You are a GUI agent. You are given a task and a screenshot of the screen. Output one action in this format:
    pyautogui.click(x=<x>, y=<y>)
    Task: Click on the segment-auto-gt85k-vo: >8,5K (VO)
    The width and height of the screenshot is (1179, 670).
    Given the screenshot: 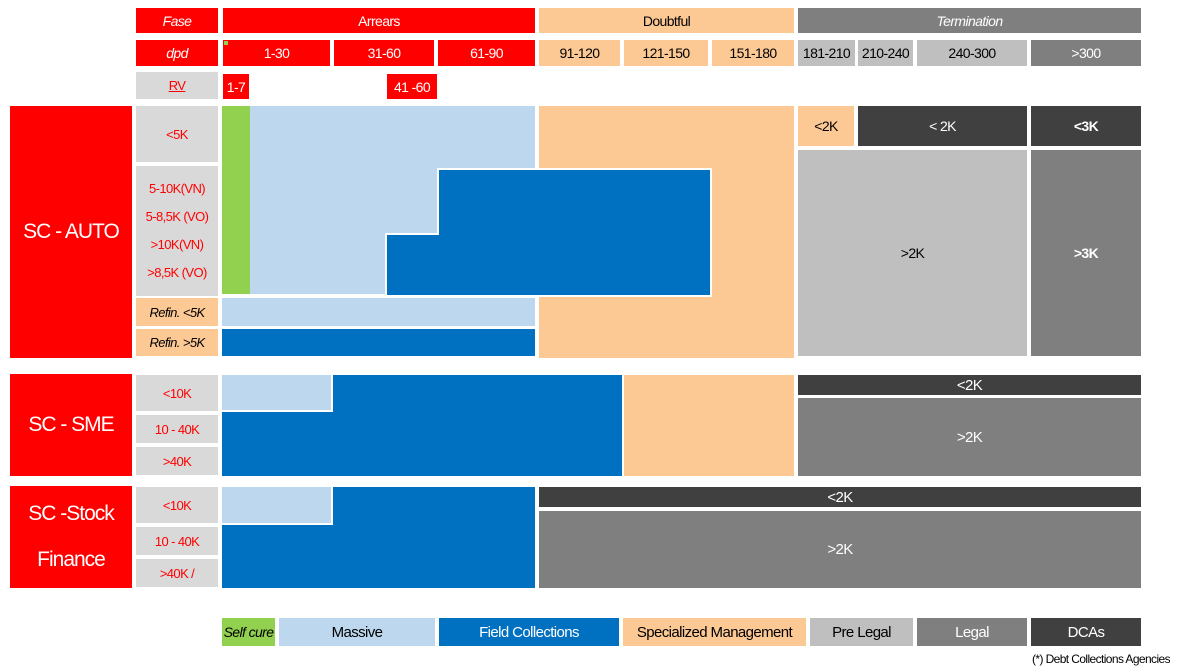 What is the action you would take?
    pyautogui.click(x=177, y=272)
    